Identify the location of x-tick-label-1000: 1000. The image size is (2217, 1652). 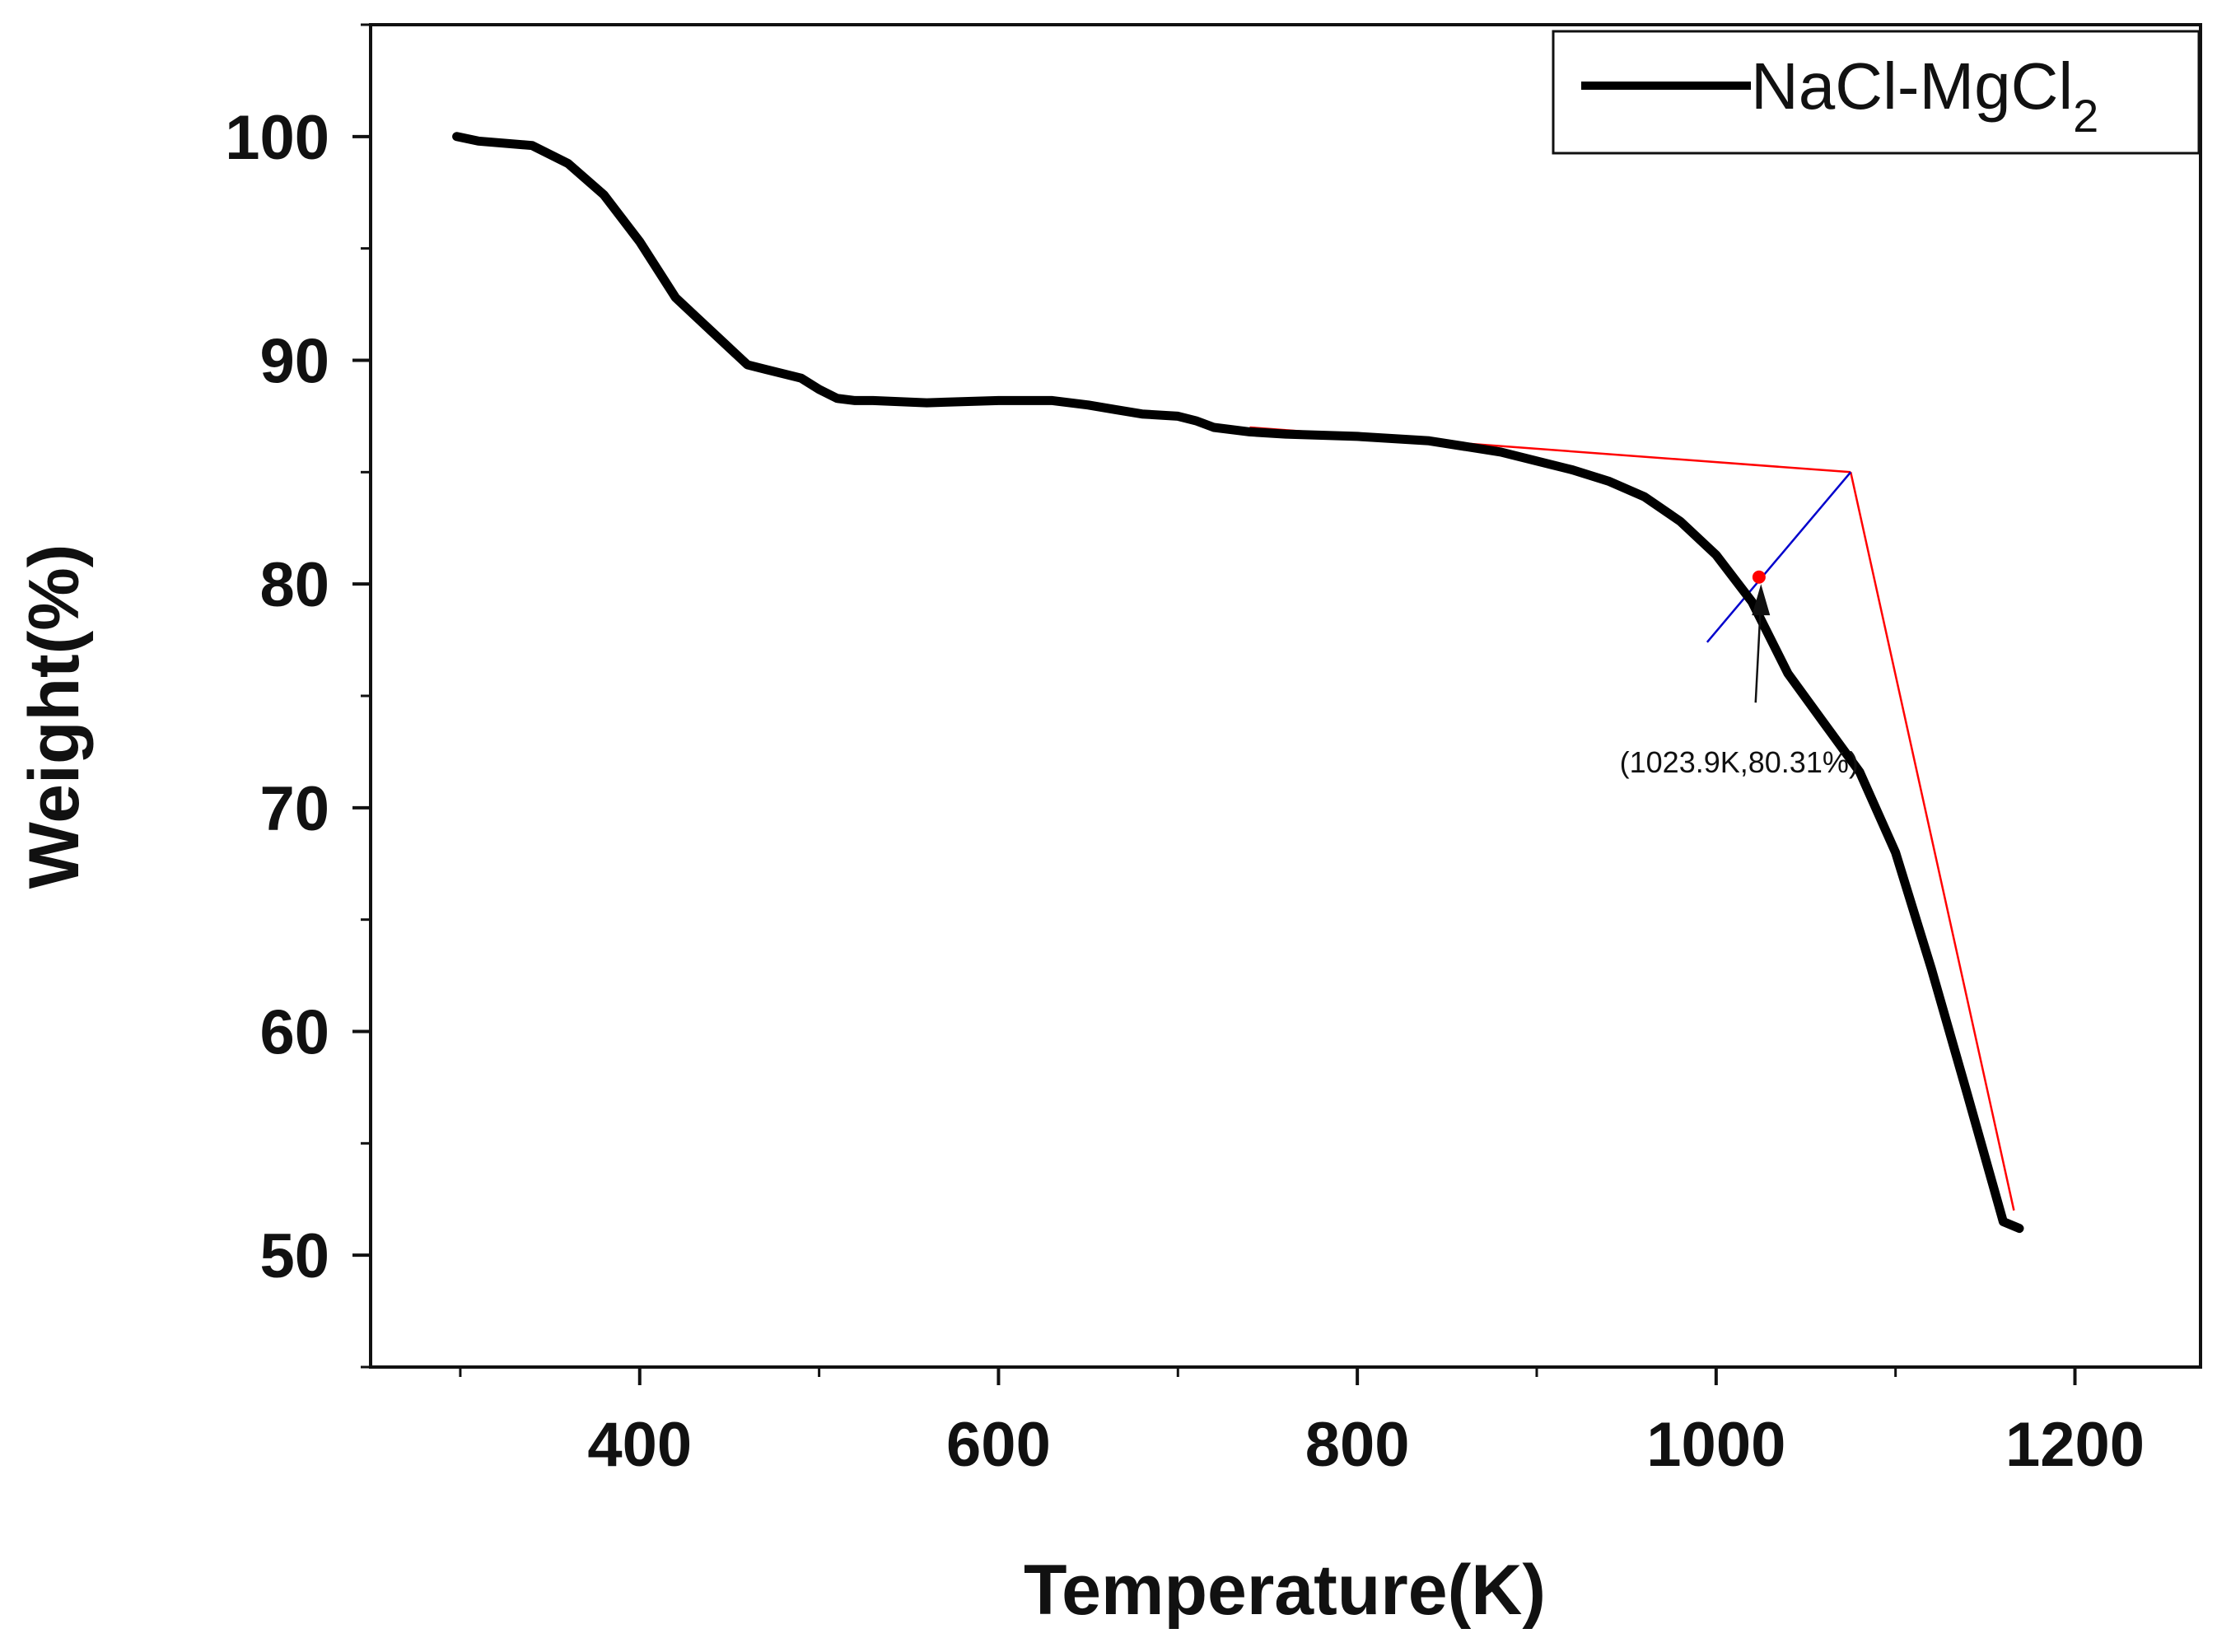
(1715, 1445).